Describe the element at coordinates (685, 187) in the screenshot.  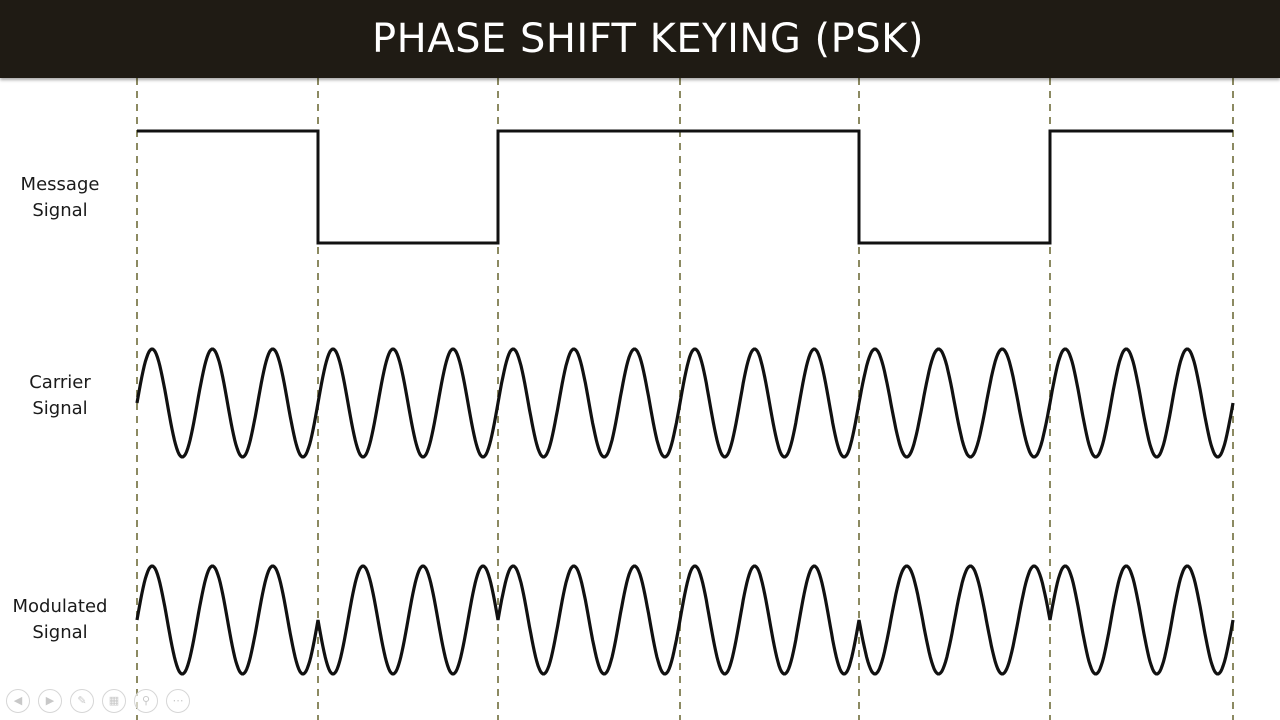
I see `message-signal-wave` at that location.